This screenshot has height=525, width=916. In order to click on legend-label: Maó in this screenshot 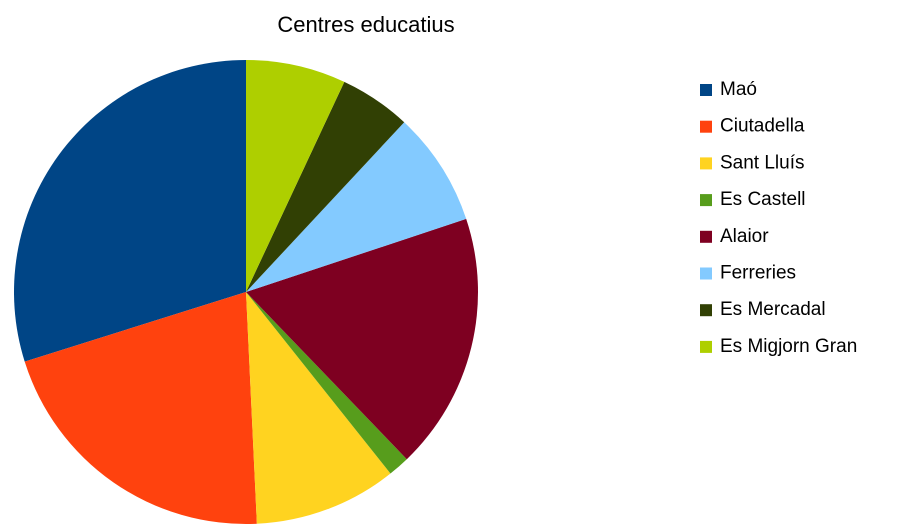, I will do `click(738, 89)`.